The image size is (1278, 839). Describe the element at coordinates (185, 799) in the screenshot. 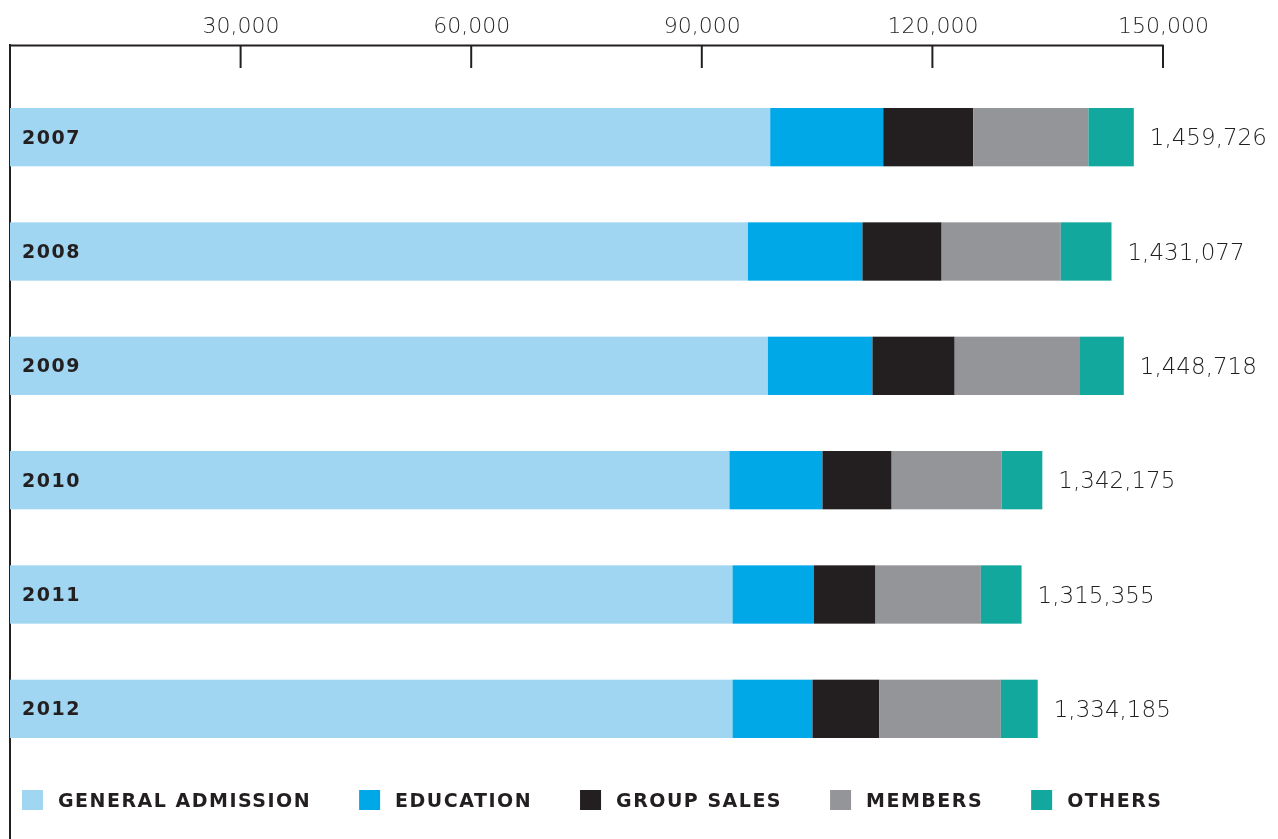

I see `legend-label: GENERAL ADMISSION` at that location.